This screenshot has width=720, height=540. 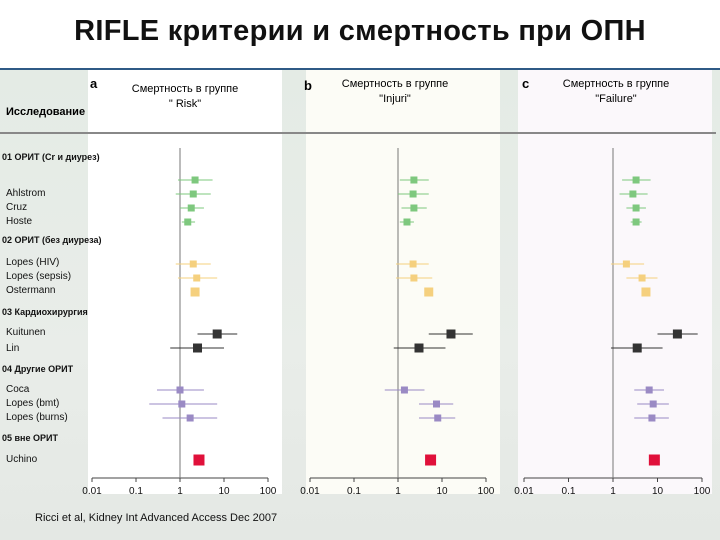 What do you see at coordinates (185, 97) in the screenshot?
I see `panel-a-title: Смертность в группе " Risk"` at bounding box center [185, 97].